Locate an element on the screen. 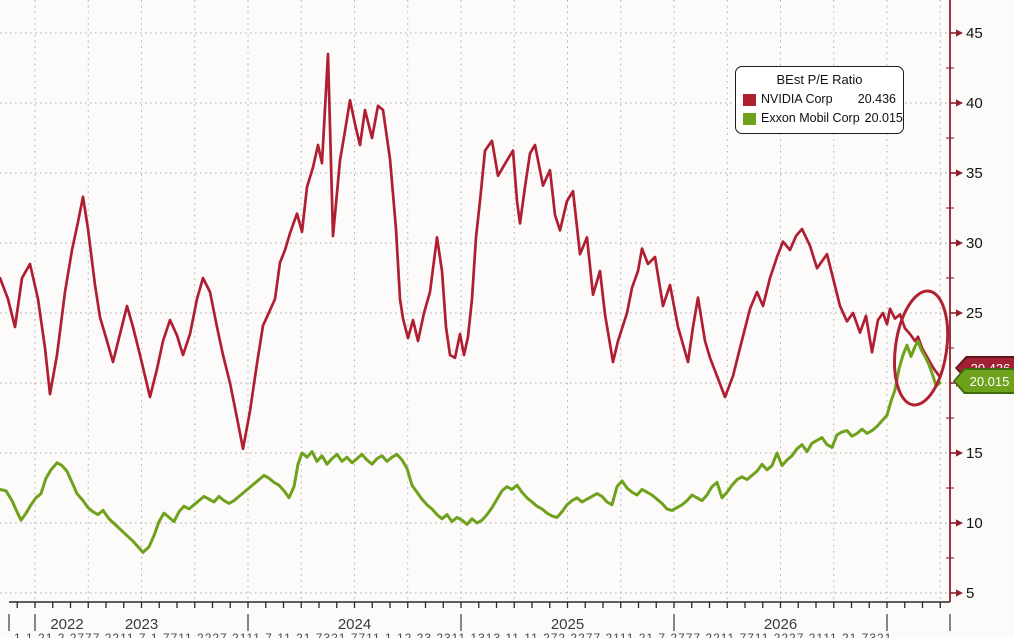 Image resolution: width=1014 pixels, height=638 pixels. price-label-exxon-value: 20.015 is located at coordinates (984, 381).